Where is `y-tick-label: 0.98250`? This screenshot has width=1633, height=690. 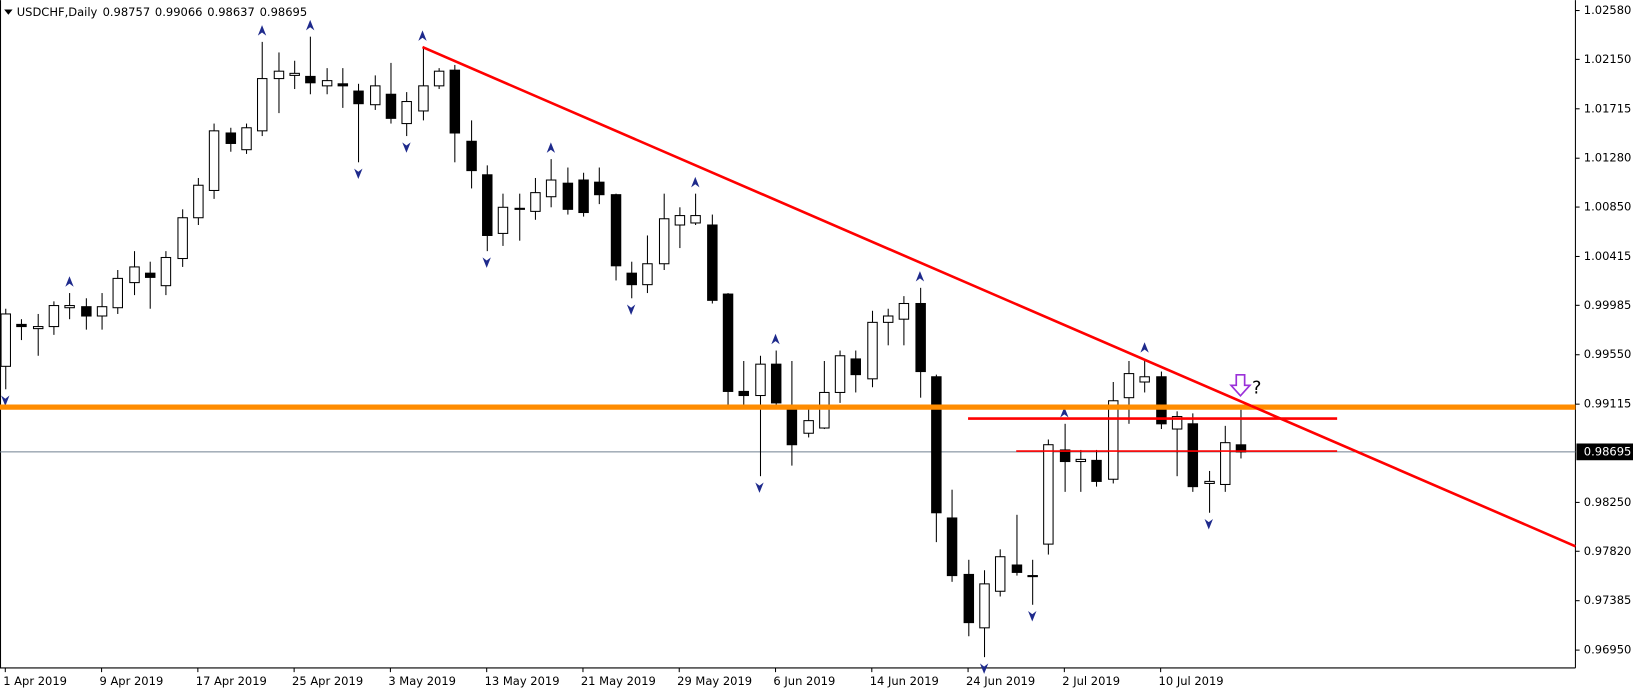
y-tick-label: 0.98250 is located at coordinates (1608, 502).